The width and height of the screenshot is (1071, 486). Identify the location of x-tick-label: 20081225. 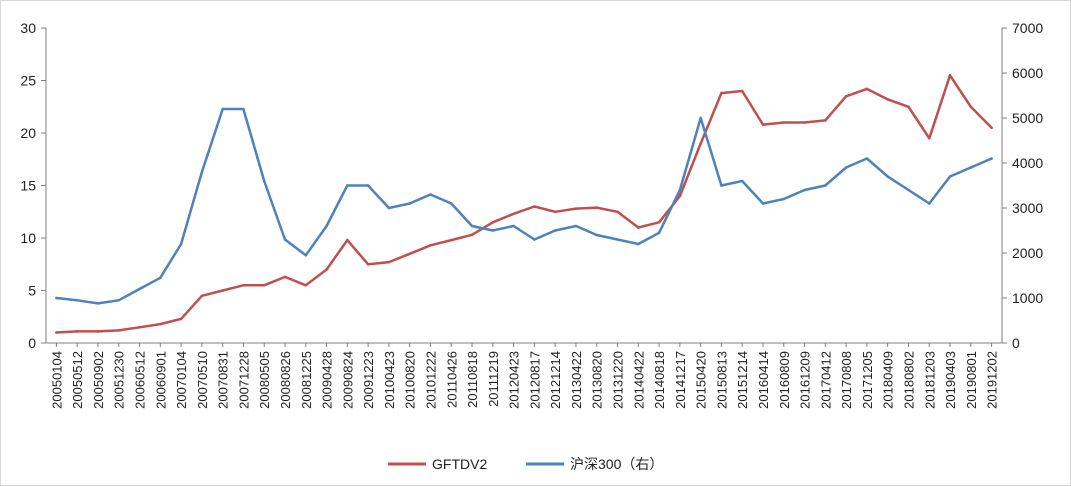
(306, 380).